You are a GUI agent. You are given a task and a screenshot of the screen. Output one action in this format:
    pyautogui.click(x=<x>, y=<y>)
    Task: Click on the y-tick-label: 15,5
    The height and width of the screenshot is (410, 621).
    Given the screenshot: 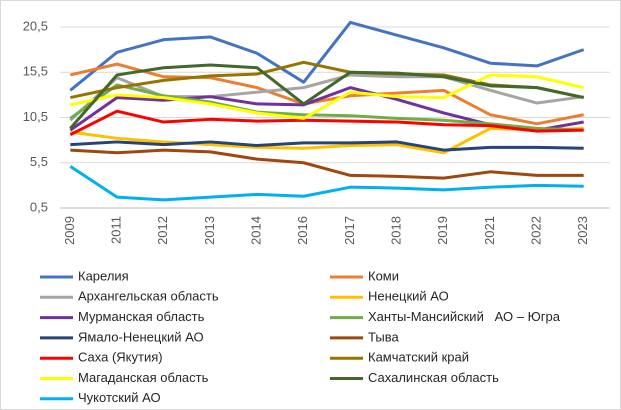 What is the action you would take?
    pyautogui.click(x=35, y=71)
    